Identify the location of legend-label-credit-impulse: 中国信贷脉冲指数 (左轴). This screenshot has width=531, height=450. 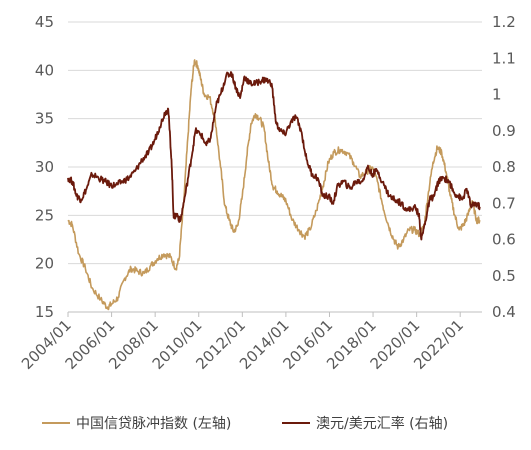
(153, 424).